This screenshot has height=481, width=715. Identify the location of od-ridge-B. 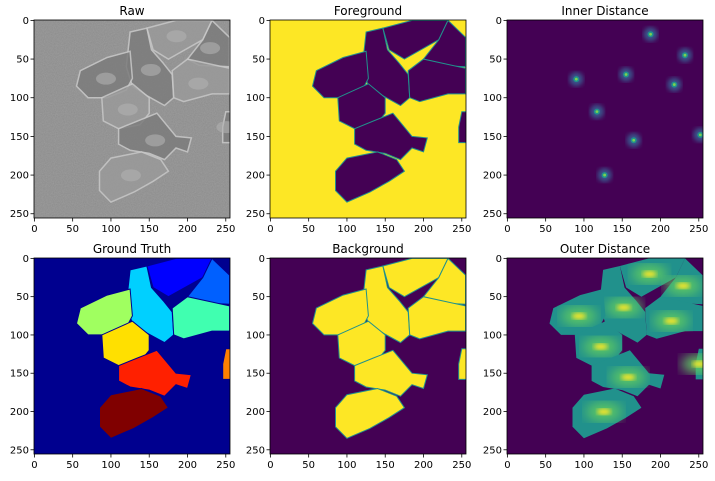
(649, 274).